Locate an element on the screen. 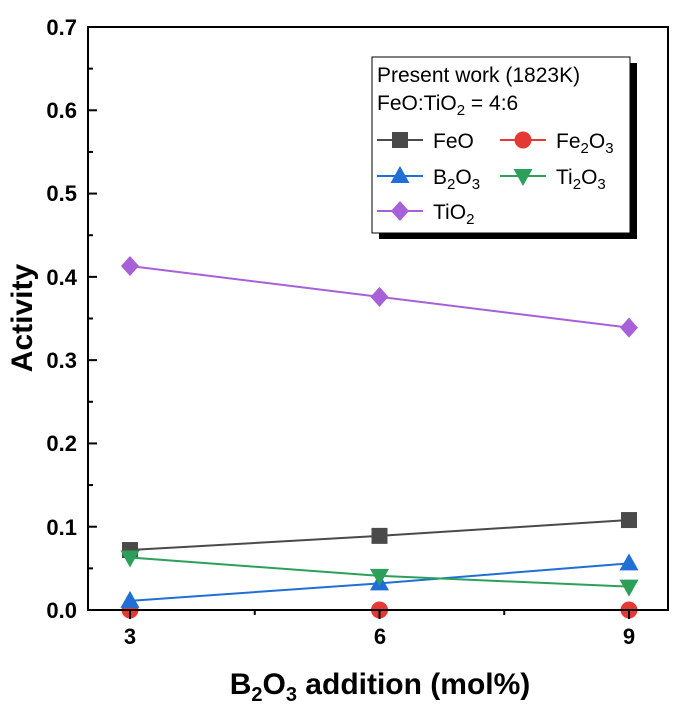 This screenshot has width=682, height=710. legend-label: TiO2 is located at coordinates (453, 214).